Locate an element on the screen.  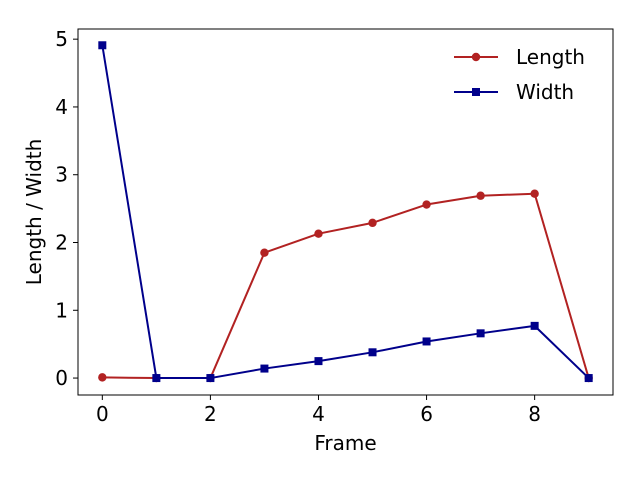
x-tick-label: 4 is located at coordinates (318, 414).